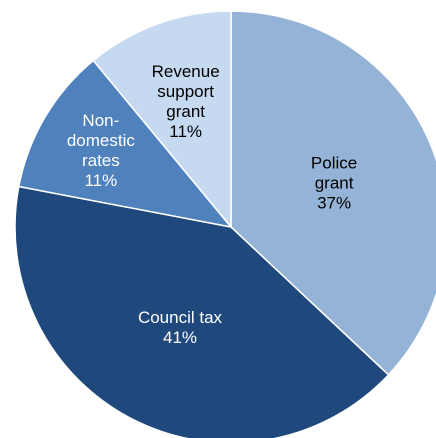  What do you see at coordinates (180, 317) in the screenshot?
I see `pie-slice-label-line: Council tax` at bounding box center [180, 317].